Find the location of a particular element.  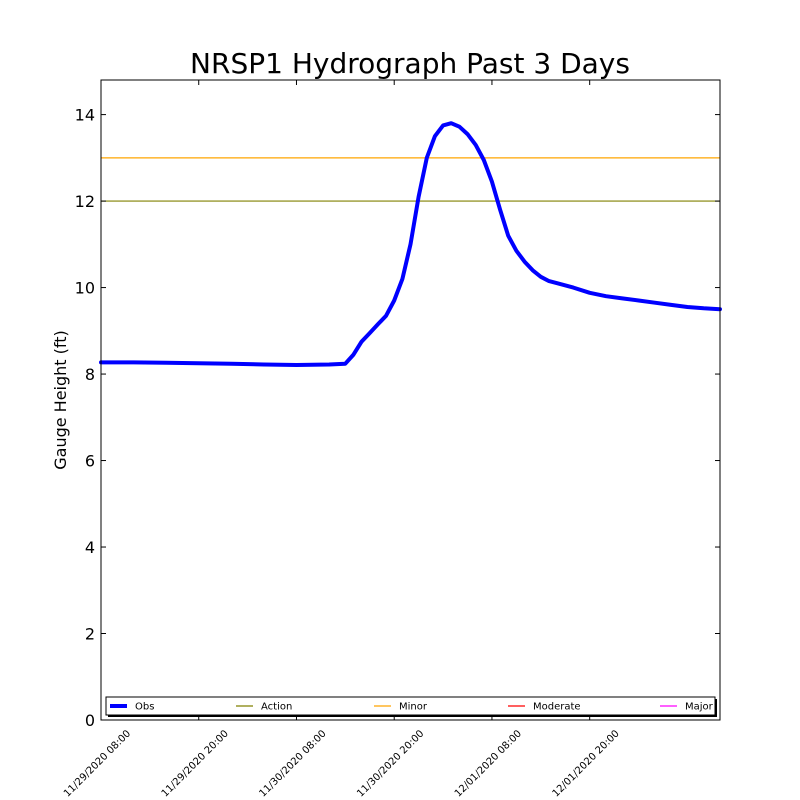

y-tick-label: 14 is located at coordinates (85, 115).